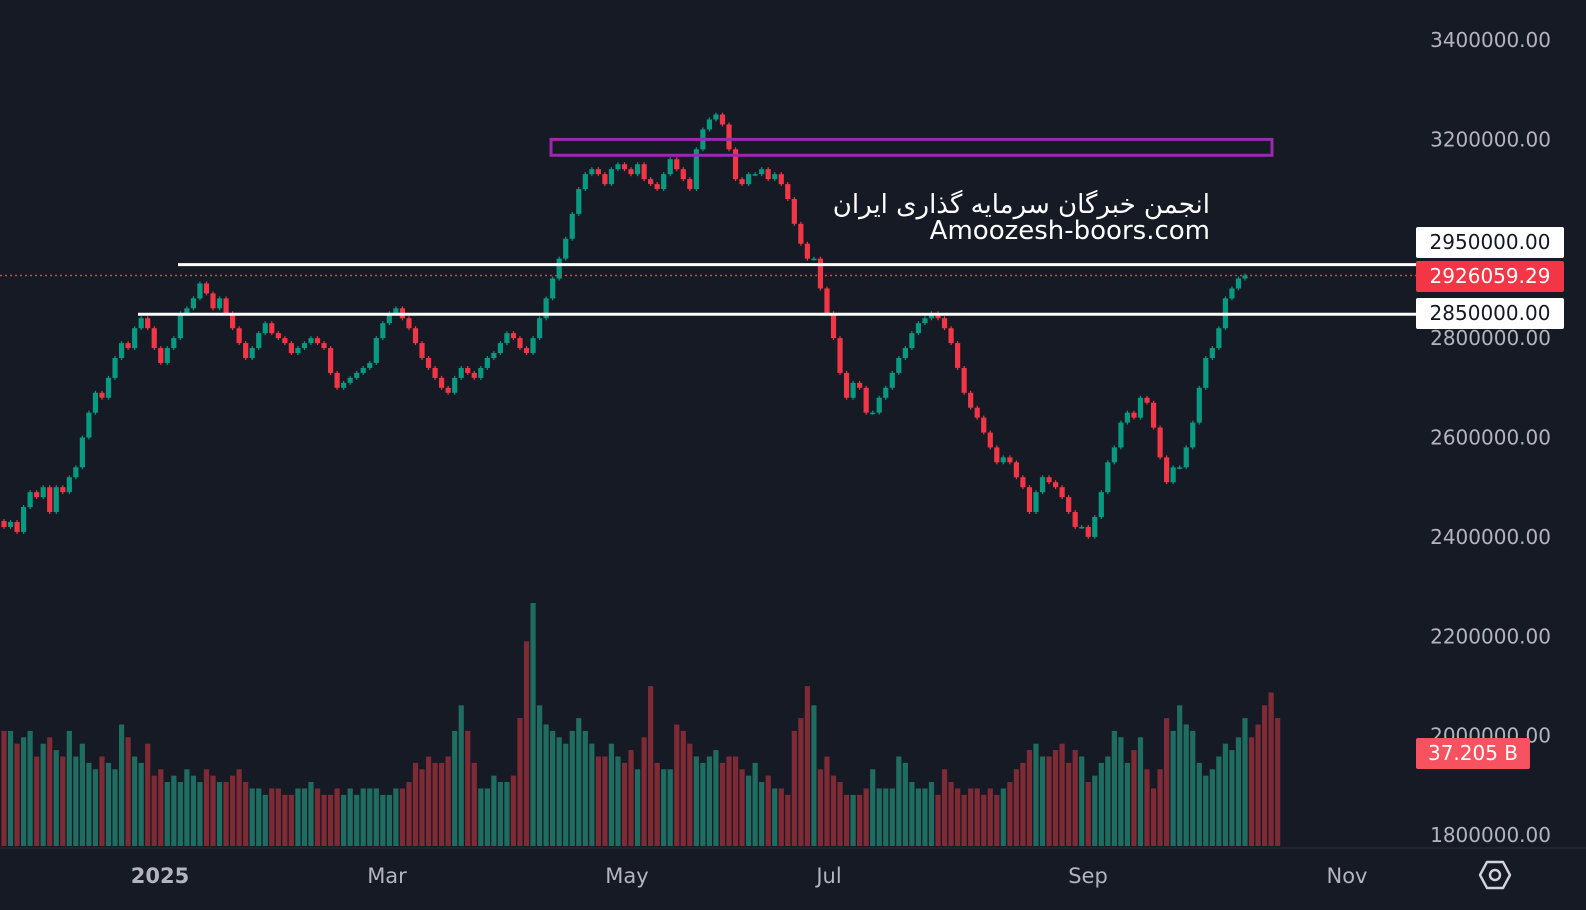 The height and width of the screenshot is (910, 1586). What do you see at coordinates (749, 876) in the screenshot?
I see `time-axis: 2025 Mar May Jul Sep Nov` at bounding box center [749, 876].